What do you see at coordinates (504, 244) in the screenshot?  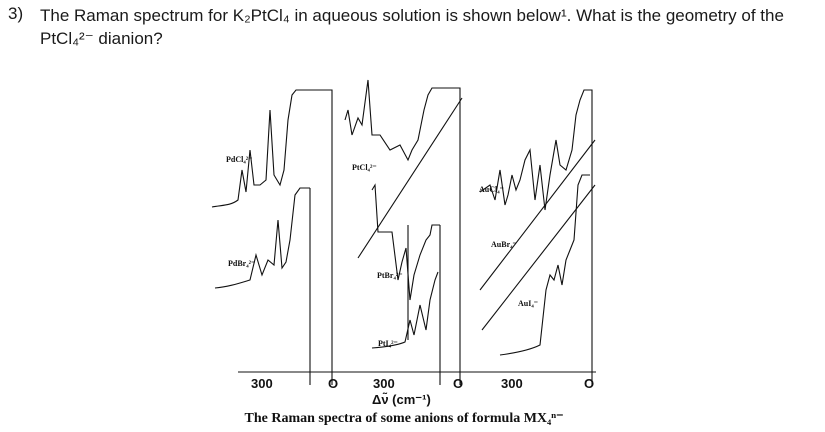 I see `spectrum-label: AuBr₄⁻` at bounding box center [504, 244].